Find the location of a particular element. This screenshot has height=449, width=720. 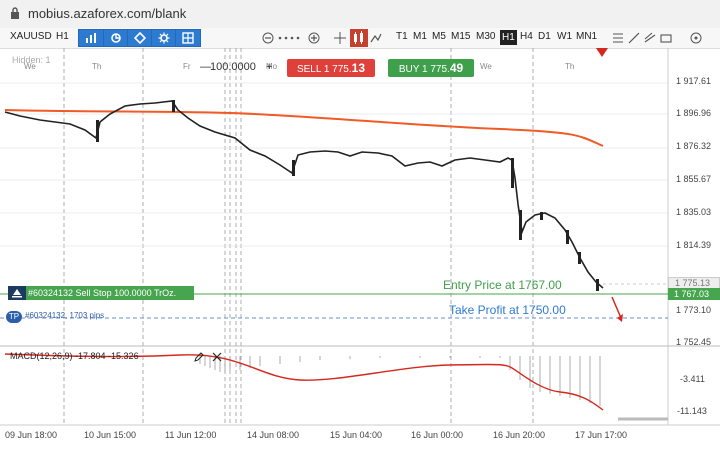

diamond-icon is located at coordinates (140, 38).